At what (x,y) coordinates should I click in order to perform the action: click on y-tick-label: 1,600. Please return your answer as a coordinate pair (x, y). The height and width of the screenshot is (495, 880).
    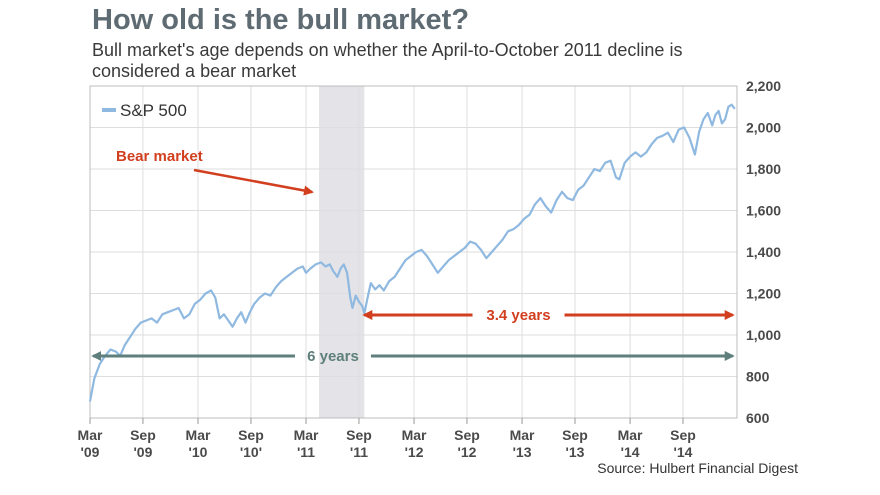
    Looking at the image, I should click on (763, 211).